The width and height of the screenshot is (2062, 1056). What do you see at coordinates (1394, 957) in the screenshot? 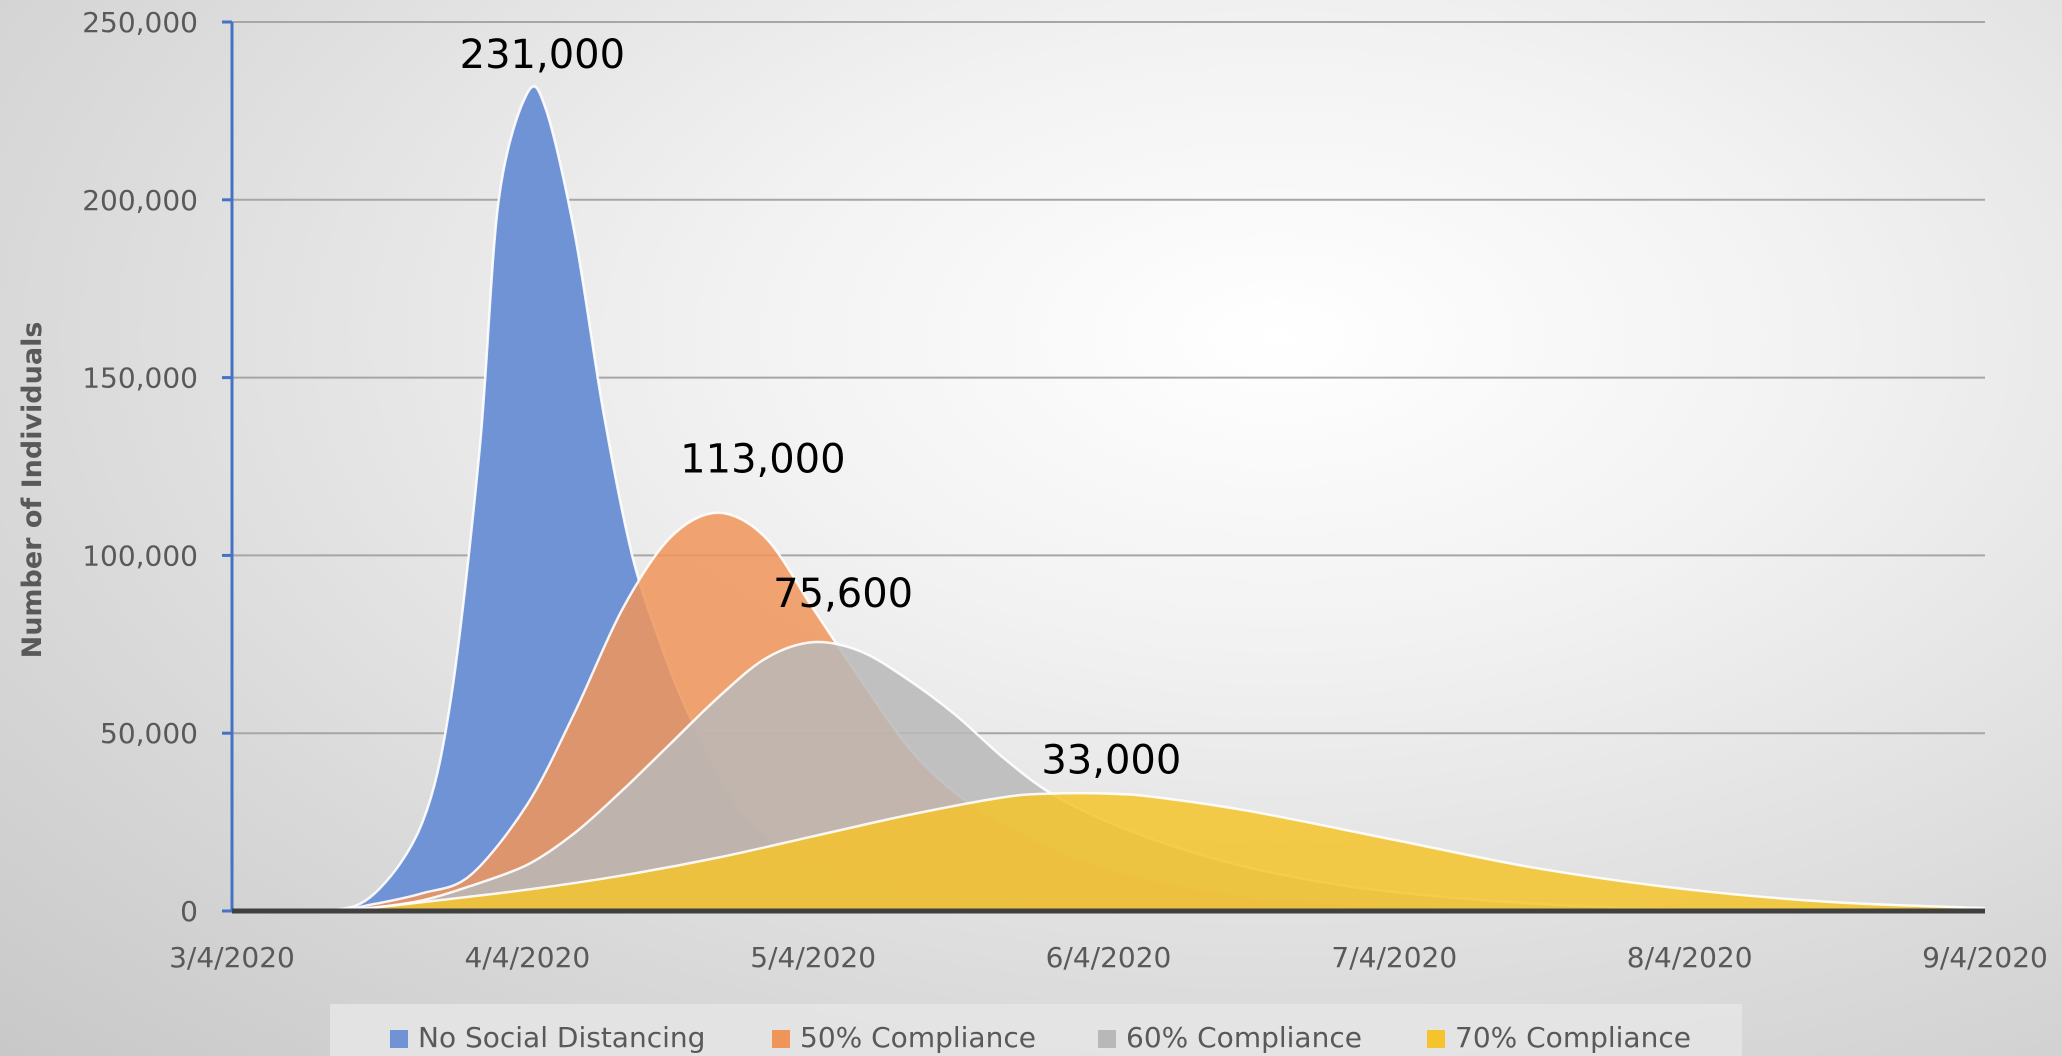
I see `x-tick-label: 7/4/2020` at bounding box center [1394, 957].